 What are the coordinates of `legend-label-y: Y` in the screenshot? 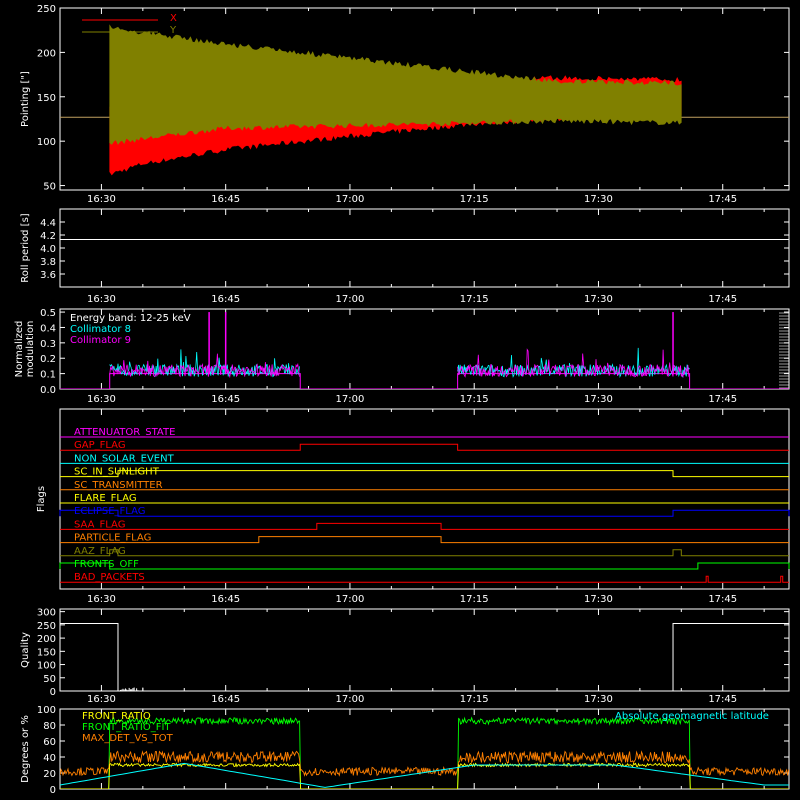 It's located at (173, 30).